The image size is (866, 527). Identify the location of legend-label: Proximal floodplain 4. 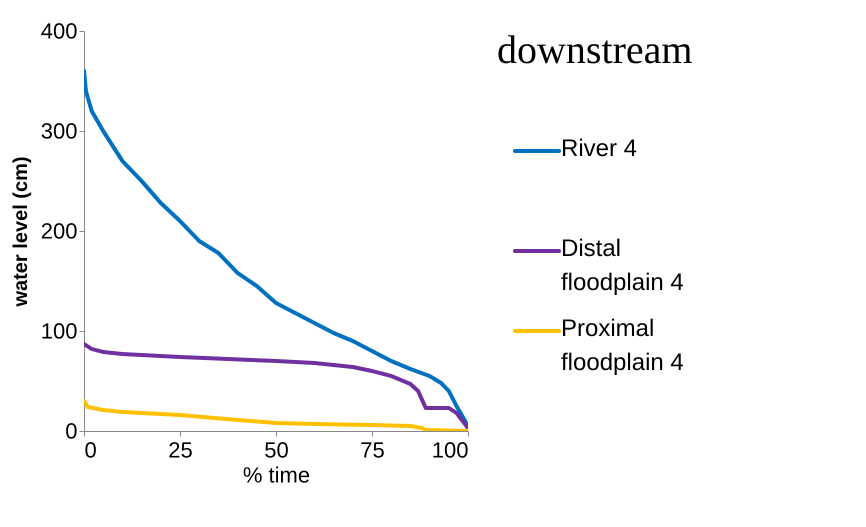
(622, 345).